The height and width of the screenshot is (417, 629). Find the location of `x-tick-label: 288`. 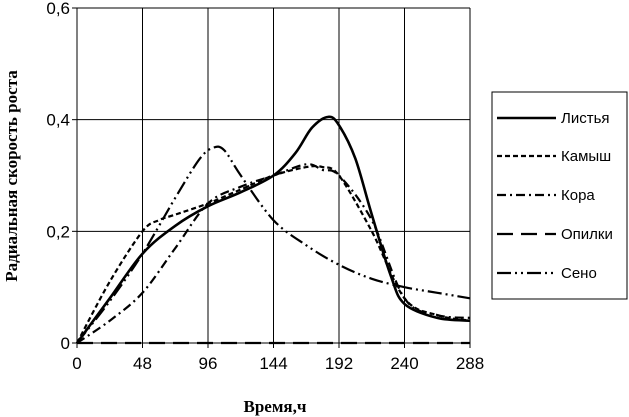

x-tick-label: 288 is located at coordinates (470, 363).